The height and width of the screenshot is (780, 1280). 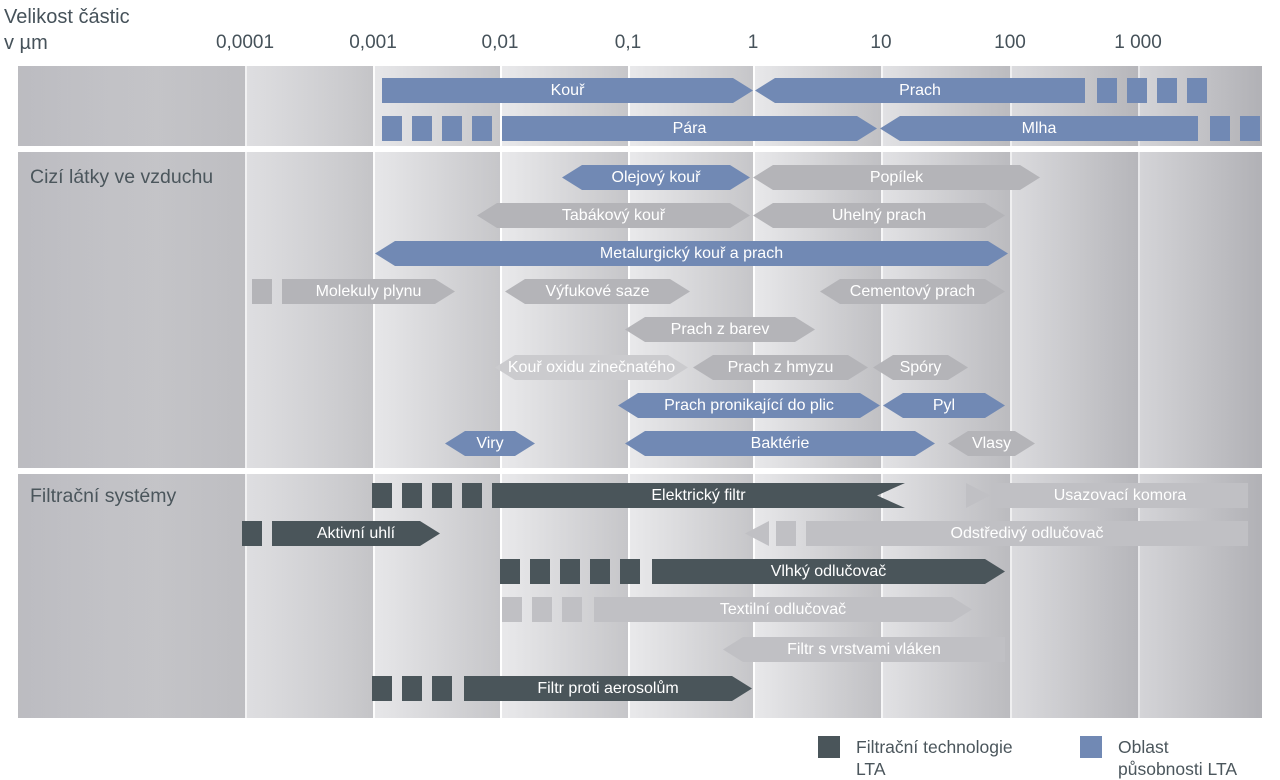 I want to click on bar-spory: Spóry, so click(x=920, y=367).